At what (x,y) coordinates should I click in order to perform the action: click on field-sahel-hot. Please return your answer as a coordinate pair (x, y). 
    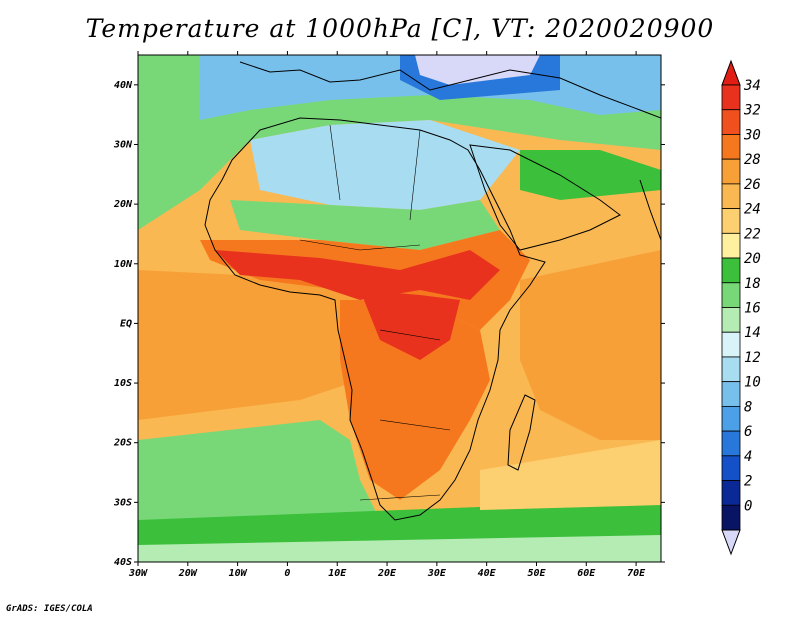
    Looking at the image, I should click on (357, 275).